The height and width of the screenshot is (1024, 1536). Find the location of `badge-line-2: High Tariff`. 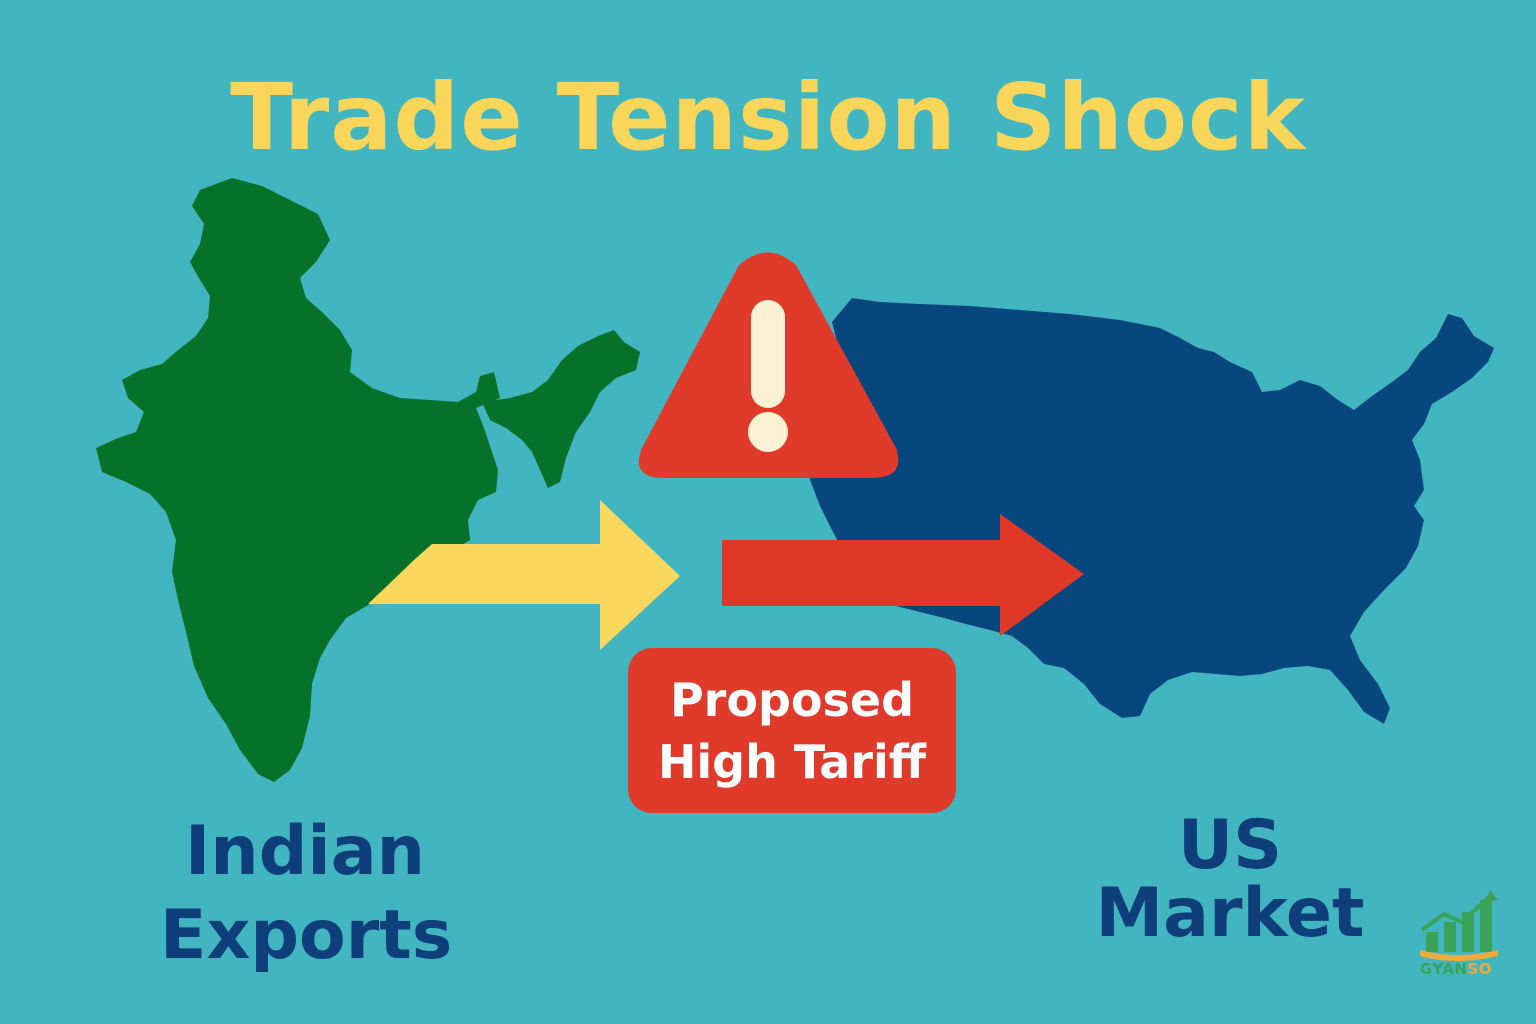

badge-line-2: High Tariff is located at coordinates (792, 761).